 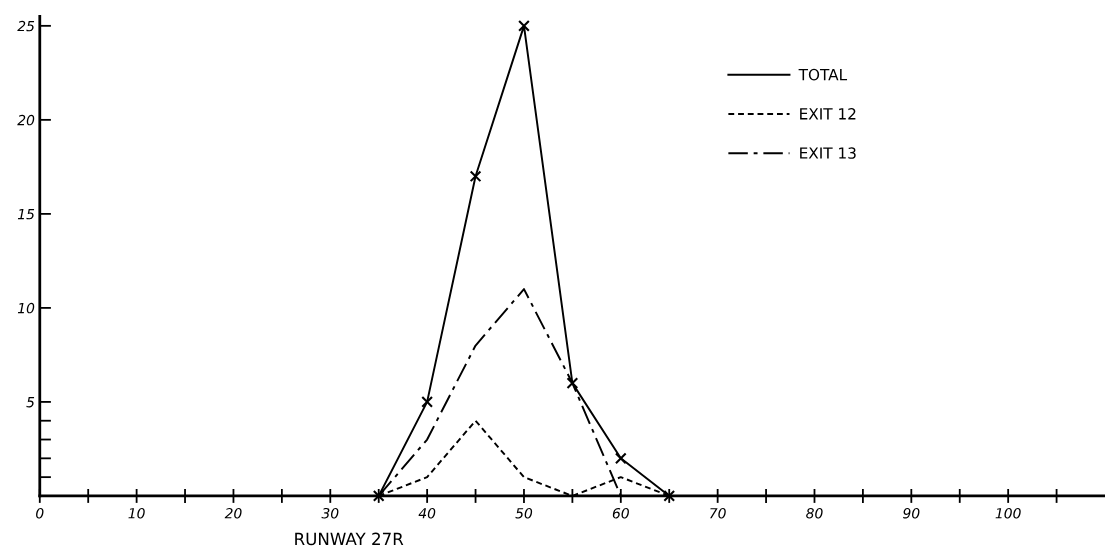 What do you see at coordinates (823, 74) in the screenshot?
I see `legend-label: TOTAL` at bounding box center [823, 74].